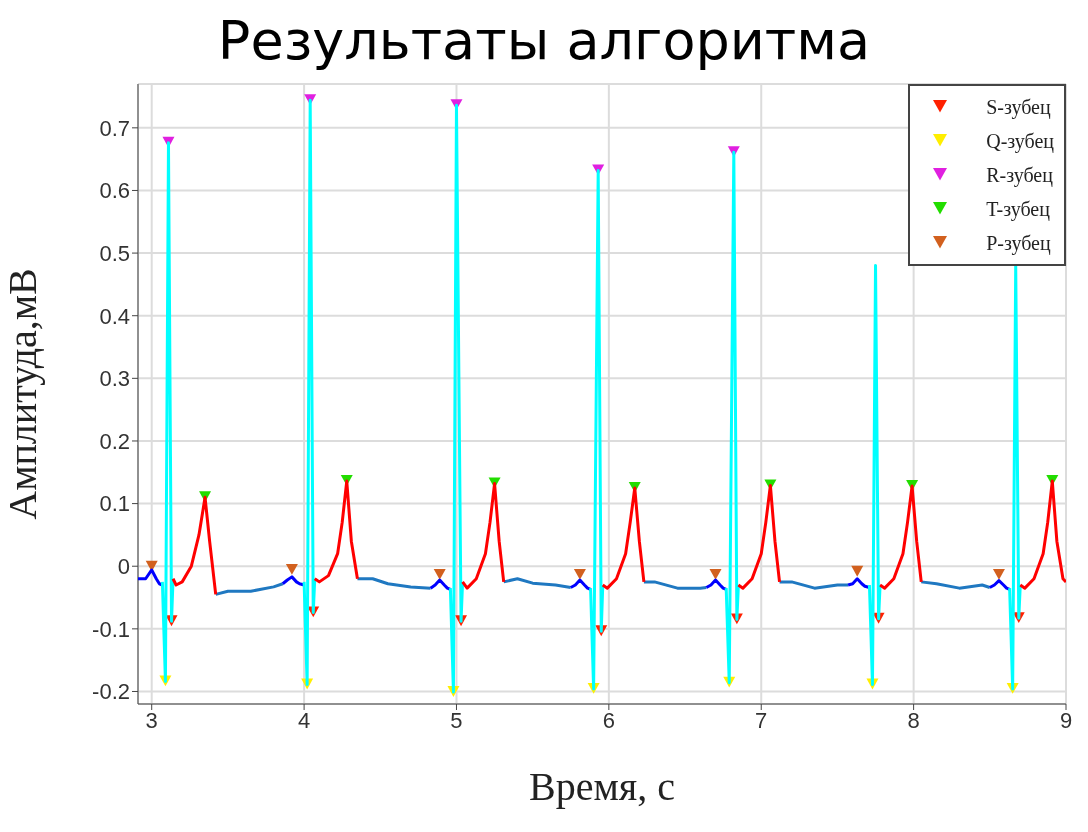 The image size is (1088, 832). Describe the element at coordinates (23, 394) in the screenshot. I see `y-axis-title: Амплитуда,мВ` at that location.